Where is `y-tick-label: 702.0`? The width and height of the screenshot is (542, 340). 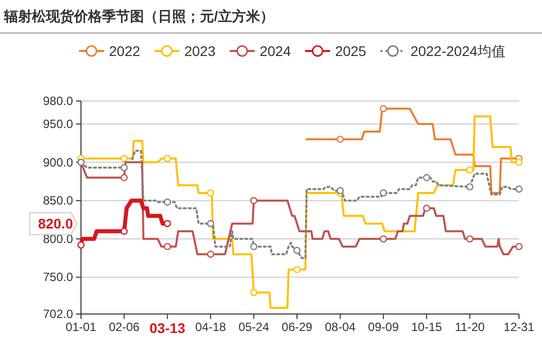
y-tick-label: 702.0 is located at coordinates (58, 314).